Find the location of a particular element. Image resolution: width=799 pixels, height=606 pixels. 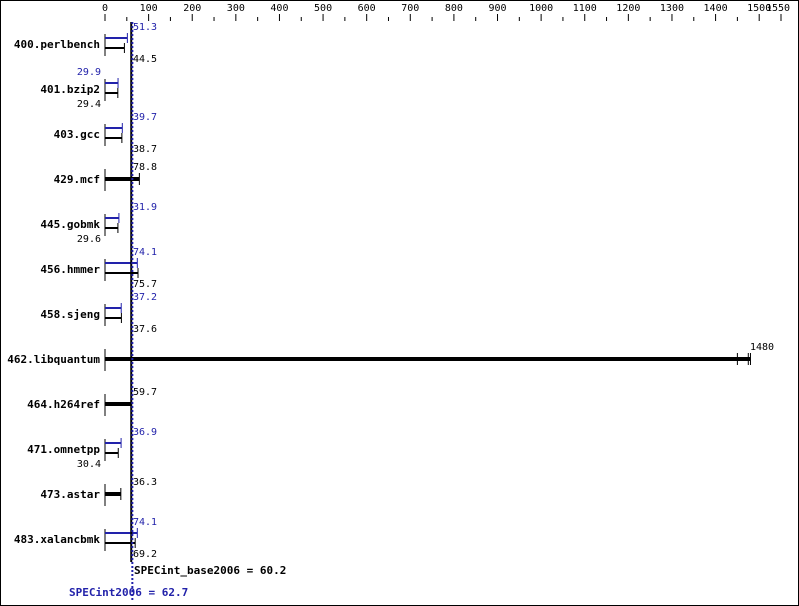

category-label: 462.libquantum is located at coordinates (53, 359).